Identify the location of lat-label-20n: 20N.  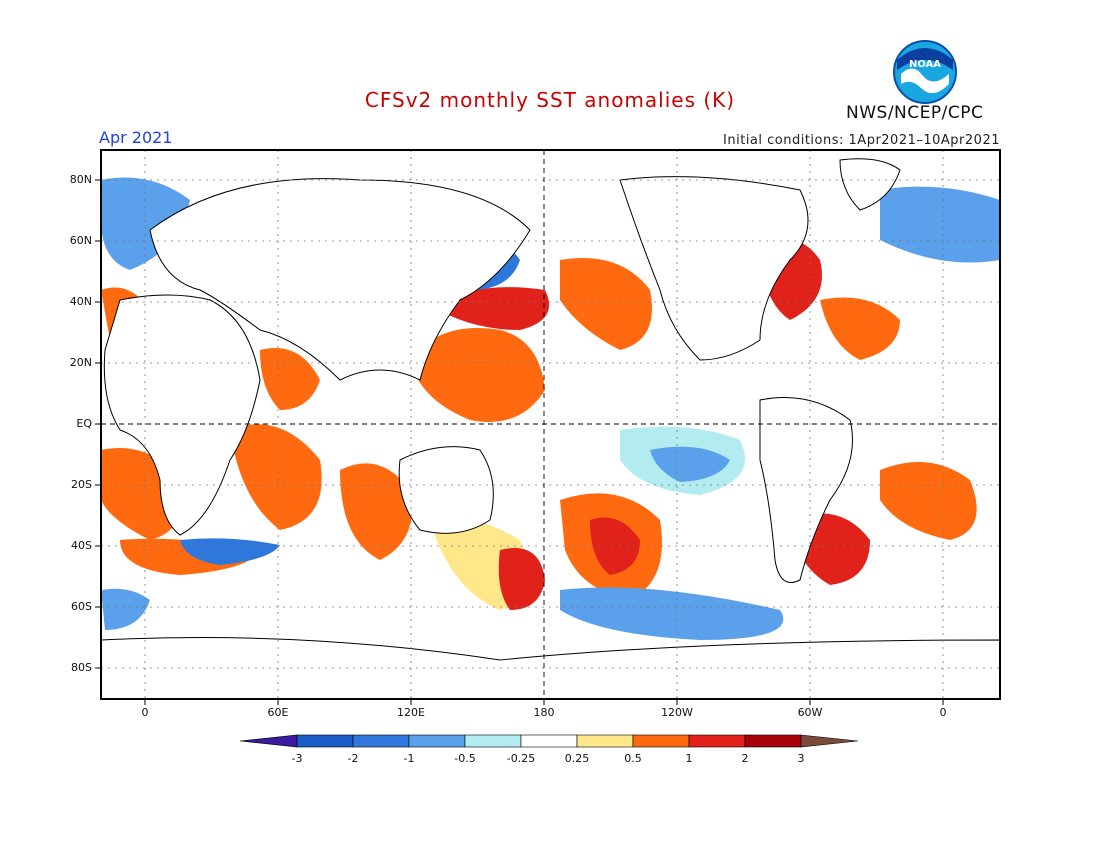
(80, 362).